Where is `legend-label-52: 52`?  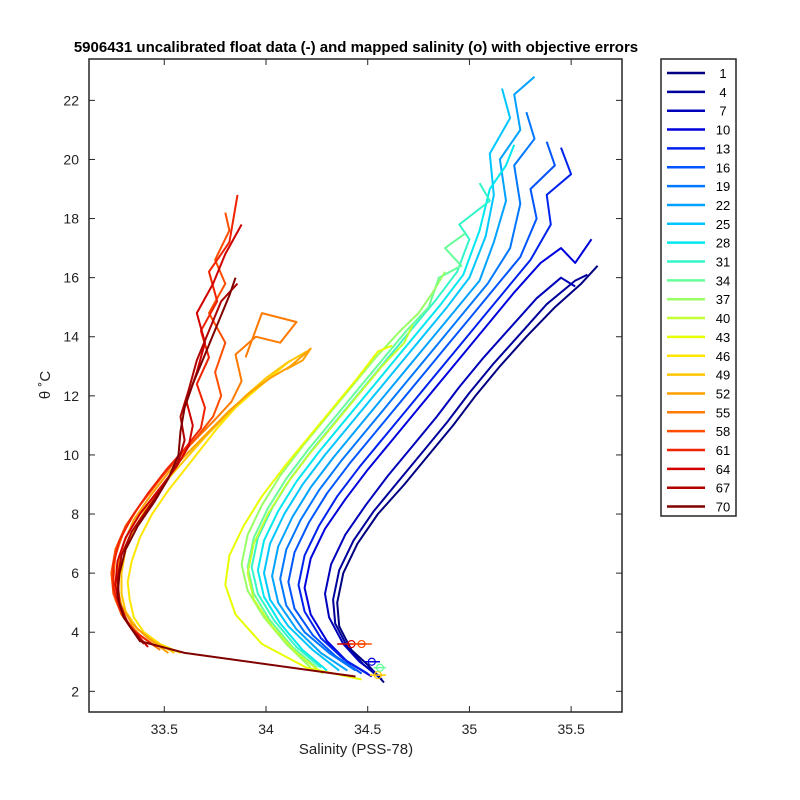 legend-label-52: 52 is located at coordinates (723, 393).